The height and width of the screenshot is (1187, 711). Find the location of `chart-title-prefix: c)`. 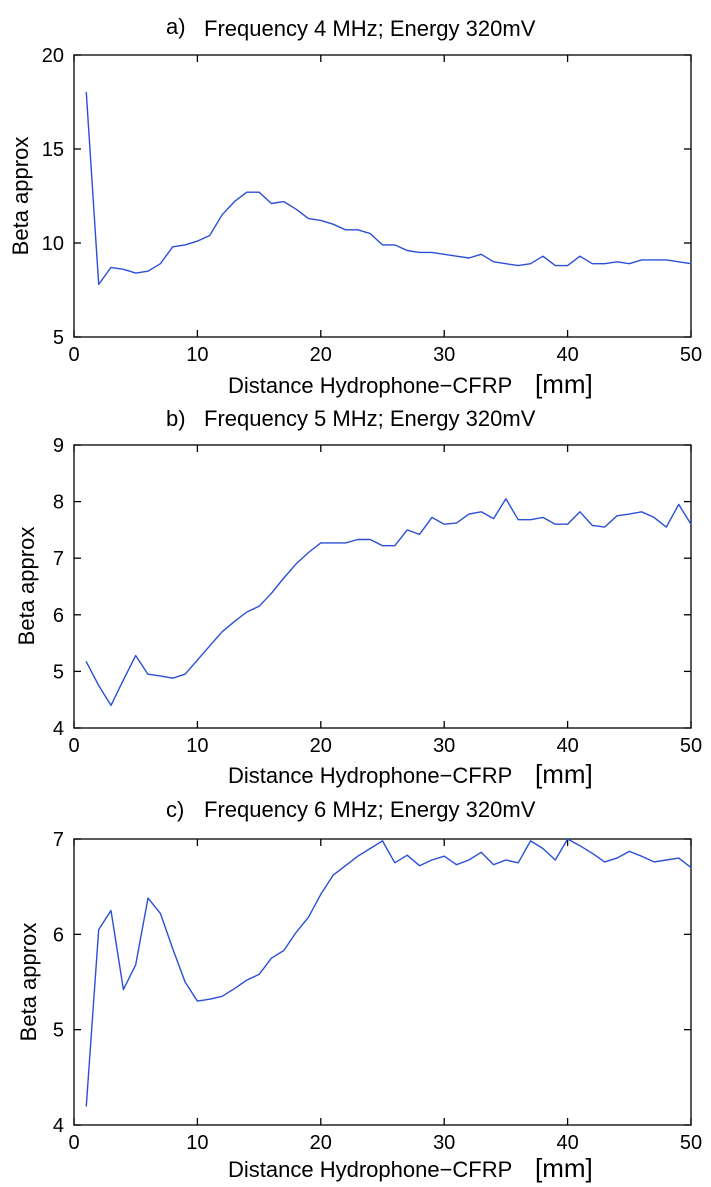

chart-title-prefix: c) is located at coordinates (175, 809).